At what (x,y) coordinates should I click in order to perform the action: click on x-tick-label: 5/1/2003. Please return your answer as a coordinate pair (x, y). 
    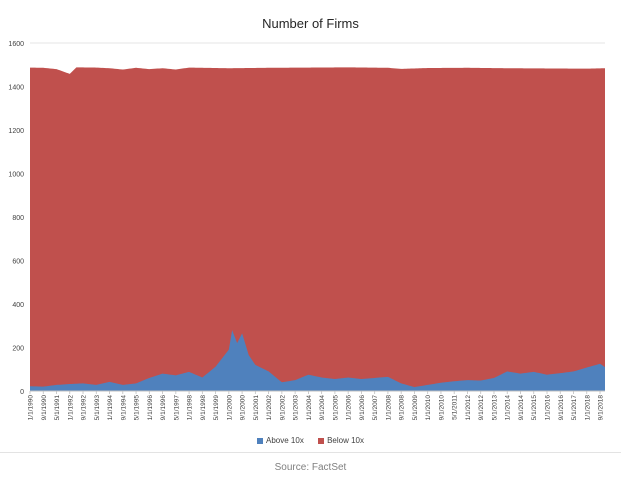
    Looking at the image, I should click on (296, 408).